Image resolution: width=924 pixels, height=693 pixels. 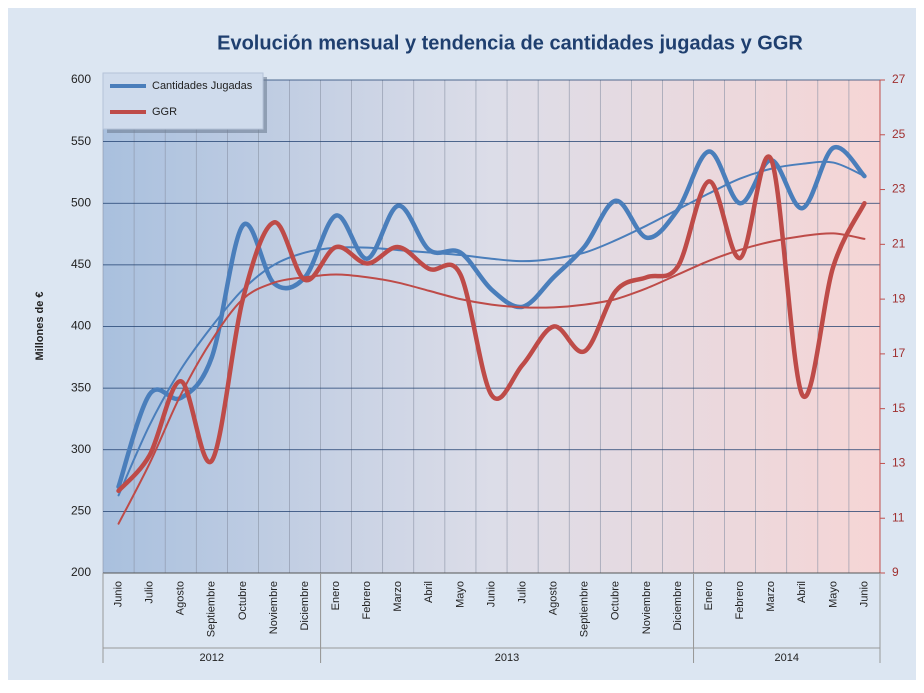 What do you see at coordinates (164, 112) in the screenshot?
I see `legend-label: GGR` at bounding box center [164, 112].